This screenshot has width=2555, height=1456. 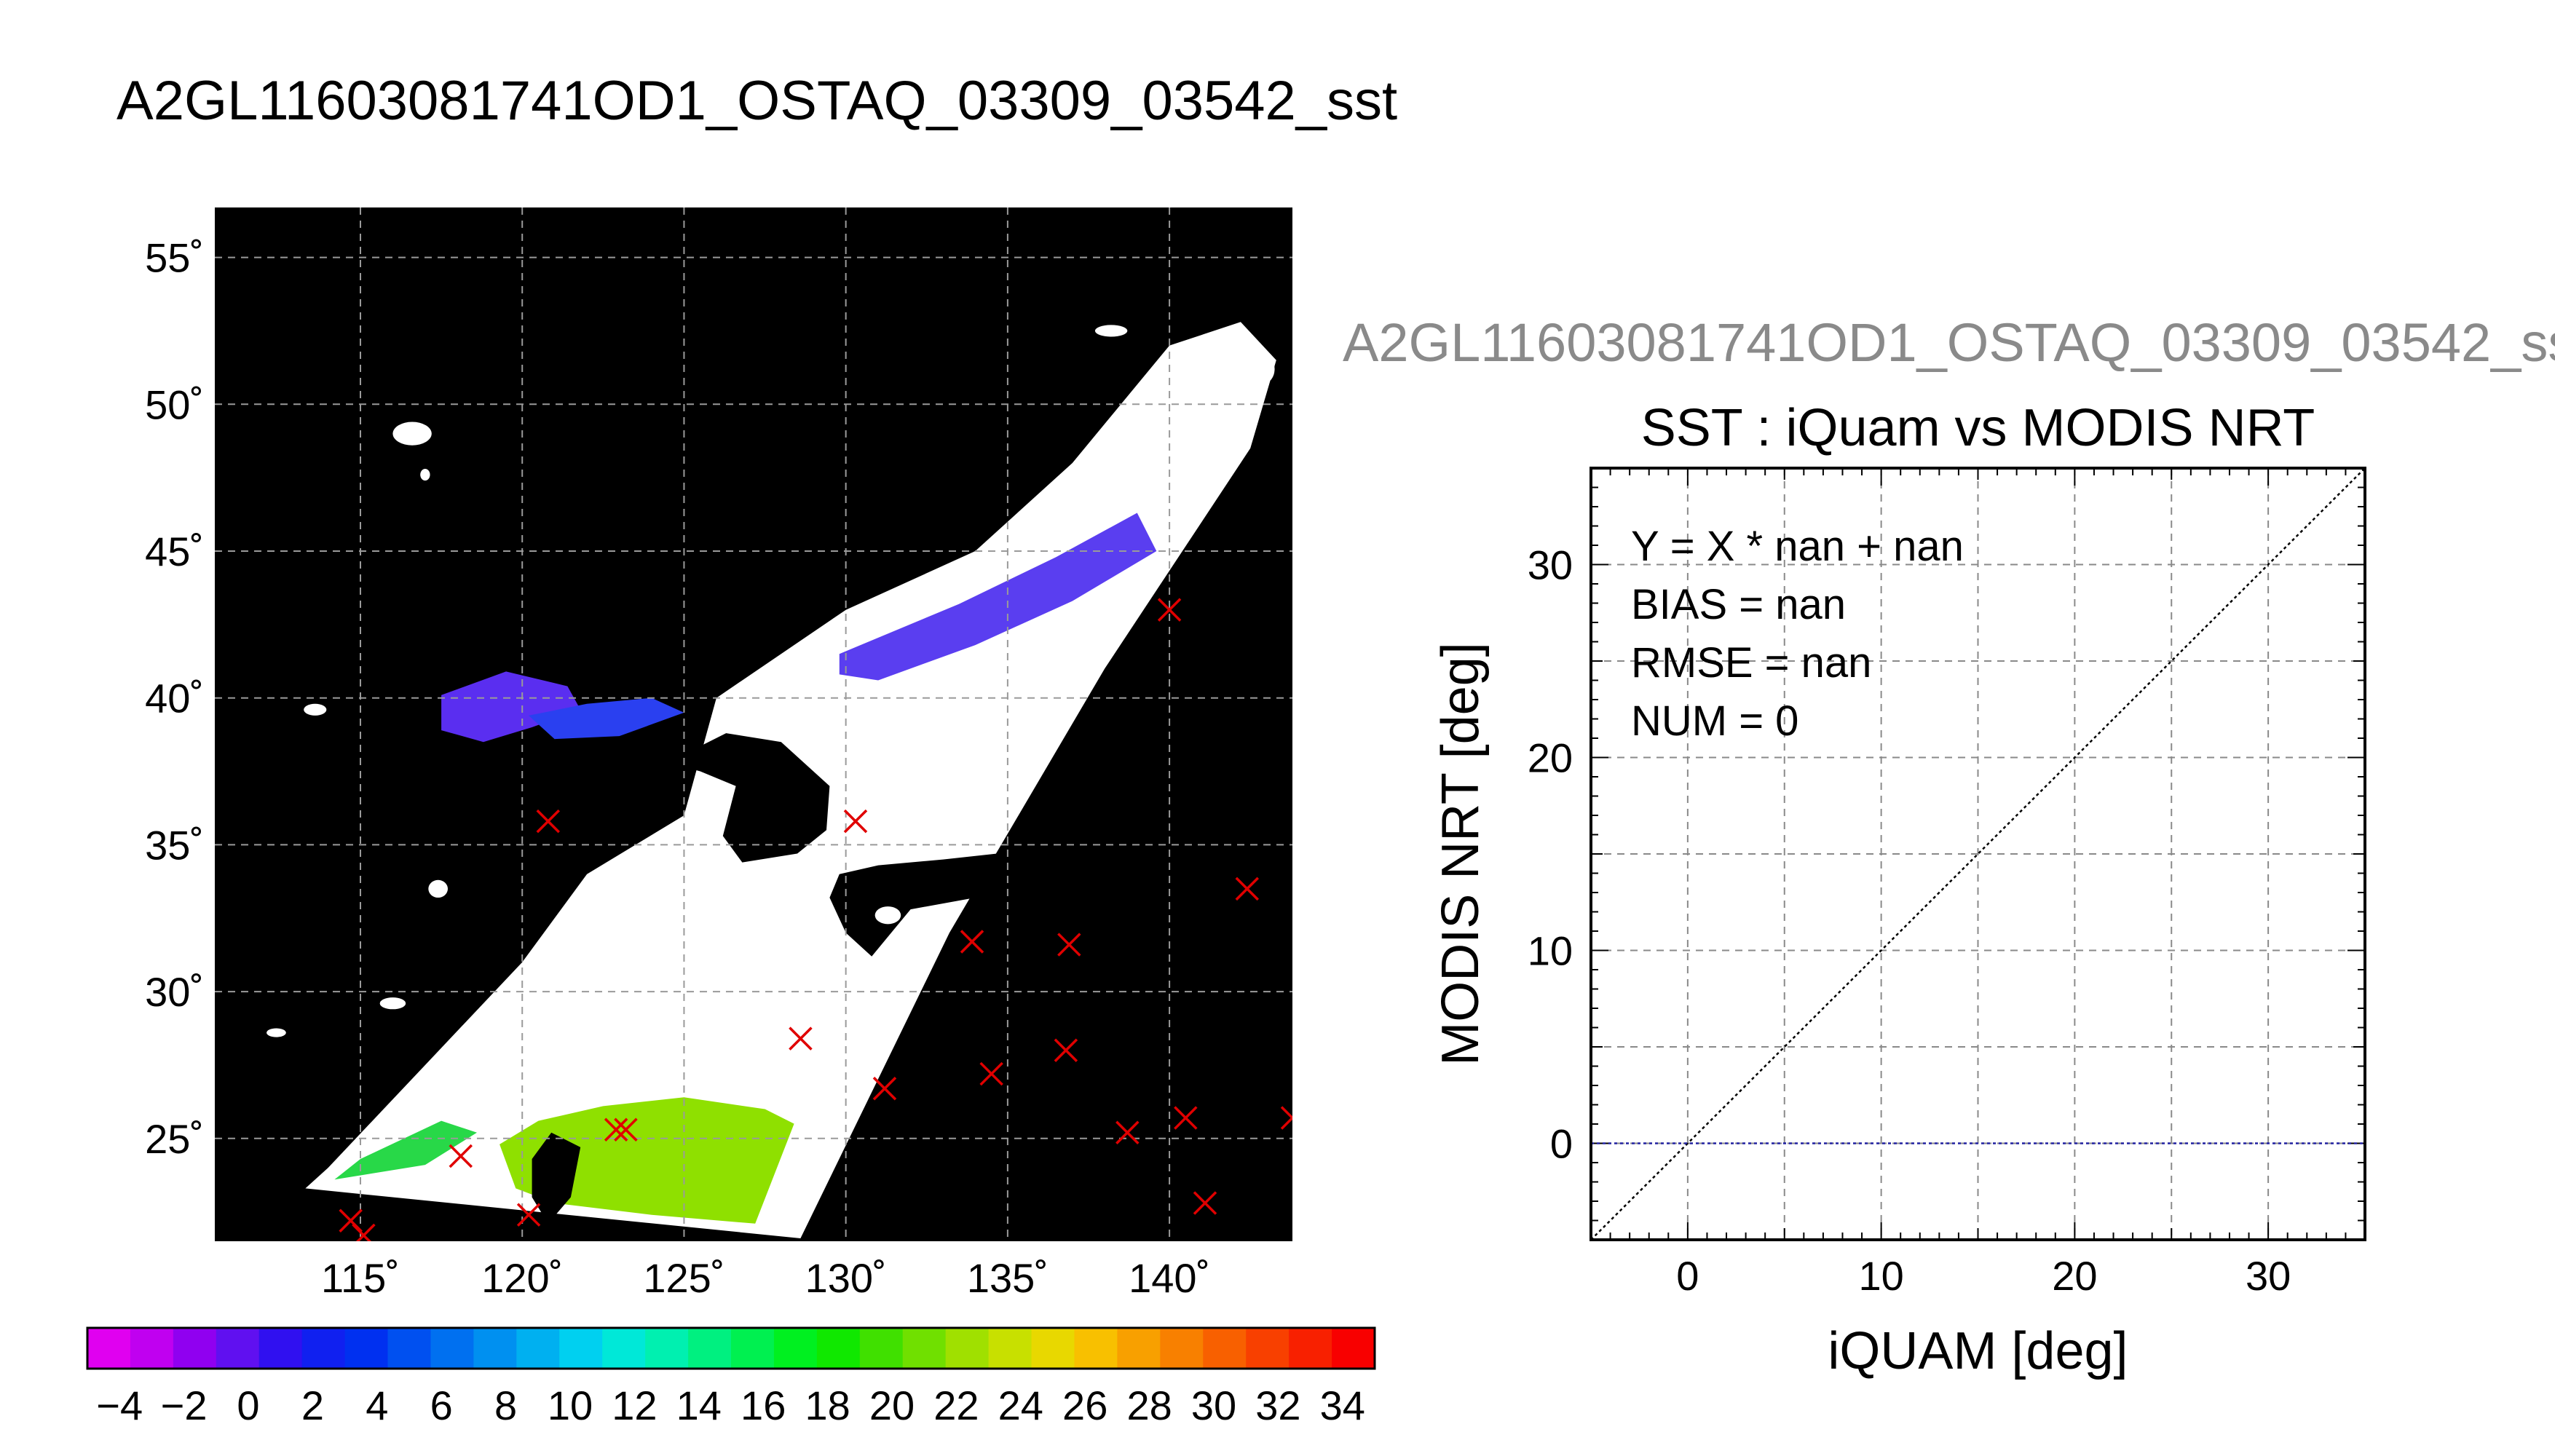 I want to click on scatter-subtitle: A2GL11603081741OD1_OSTAQ_03309_03542_sst, so click(x=1949, y=342).